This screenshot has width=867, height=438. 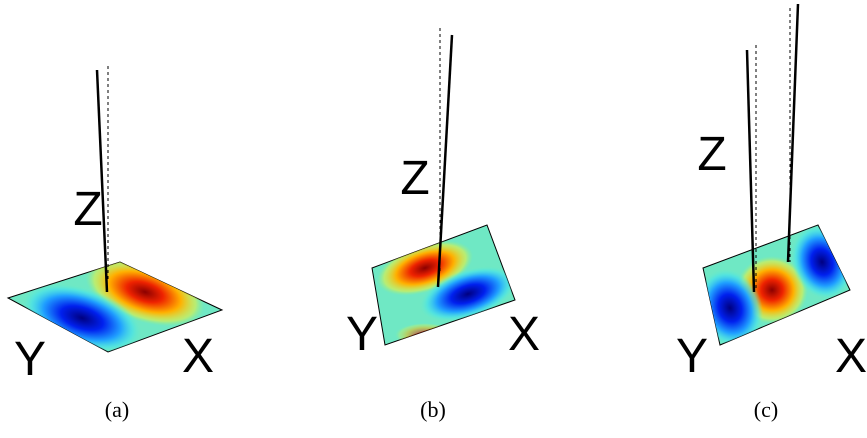 I want to click on caption: (b), so click(x=433, y=409).